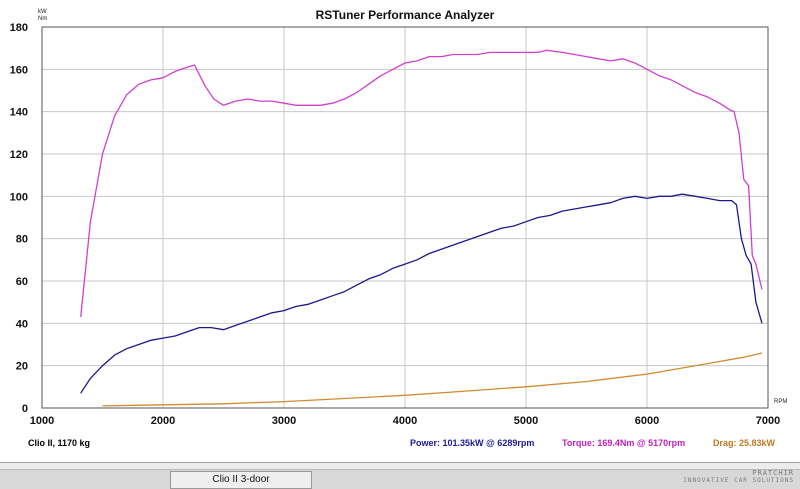 This screenshot has width=800, height=489. What do you see at coordinates (42, 12) in the screenshot?
I see `y-unit-kw: kW` at bounding box center [42, 12].